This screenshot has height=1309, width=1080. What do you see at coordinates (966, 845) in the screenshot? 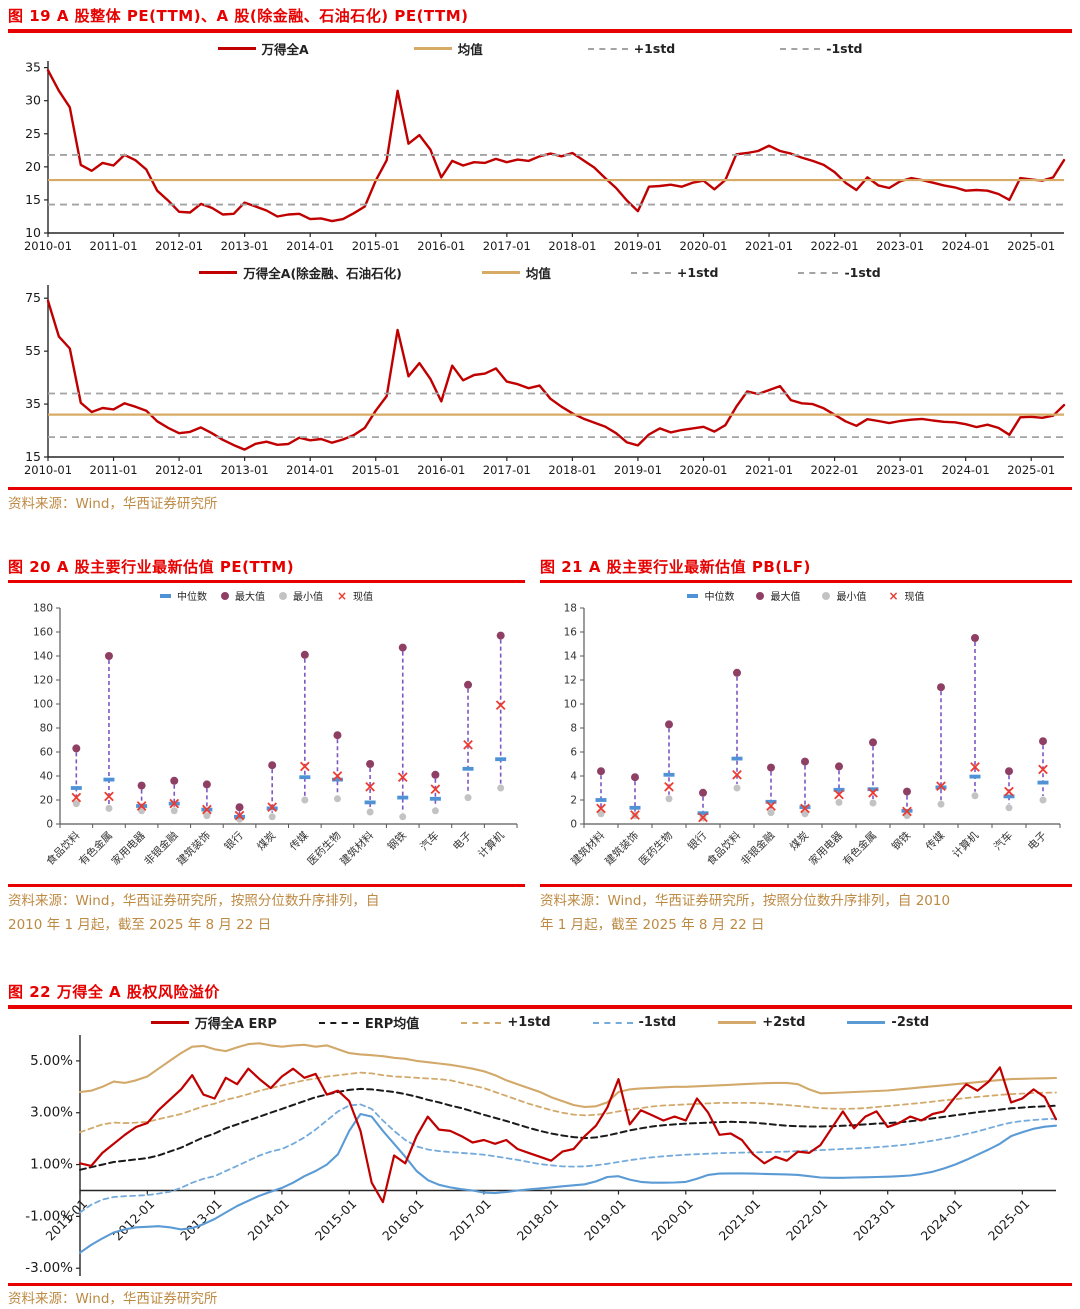
I see `svg-text: 计算机` at bounding box center [966, 845].